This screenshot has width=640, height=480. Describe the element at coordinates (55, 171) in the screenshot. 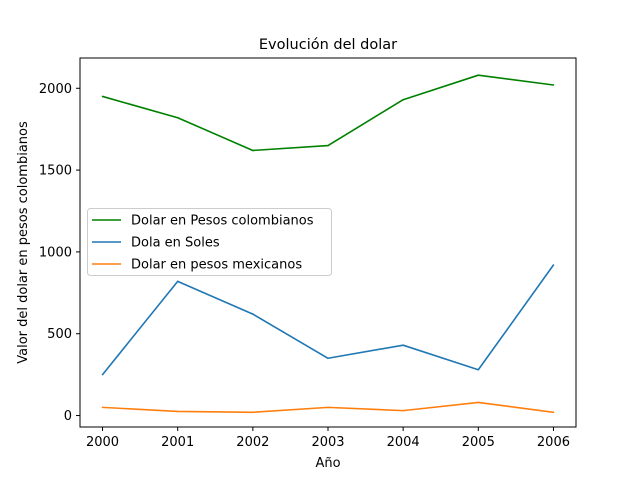

I see `y-tick-label: 1500` at that location.